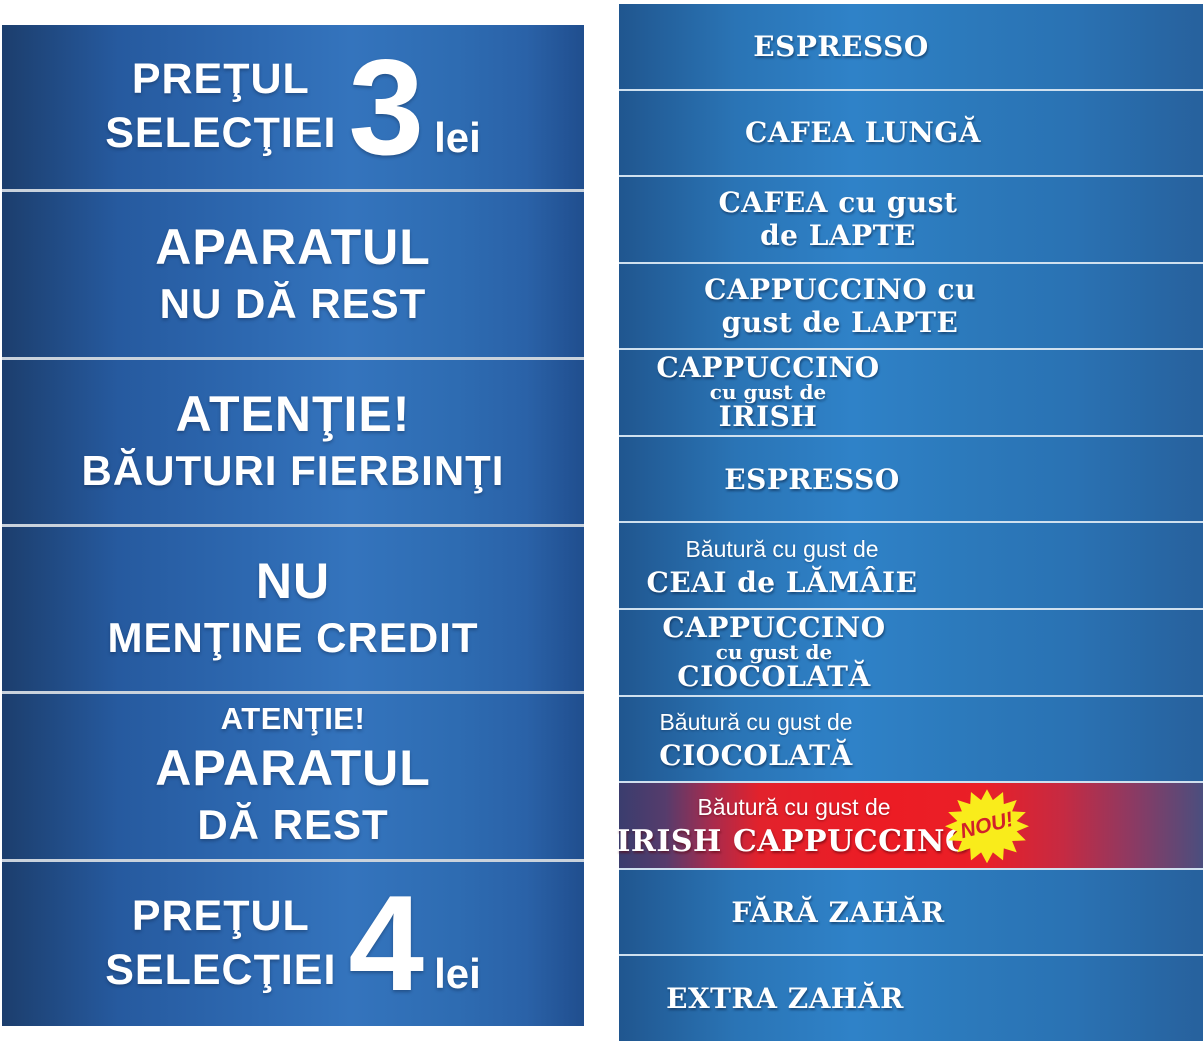  Describe the element at coordinates (293, 825) in the screenshot. I see `panel-line: DĂ REST` at that location.